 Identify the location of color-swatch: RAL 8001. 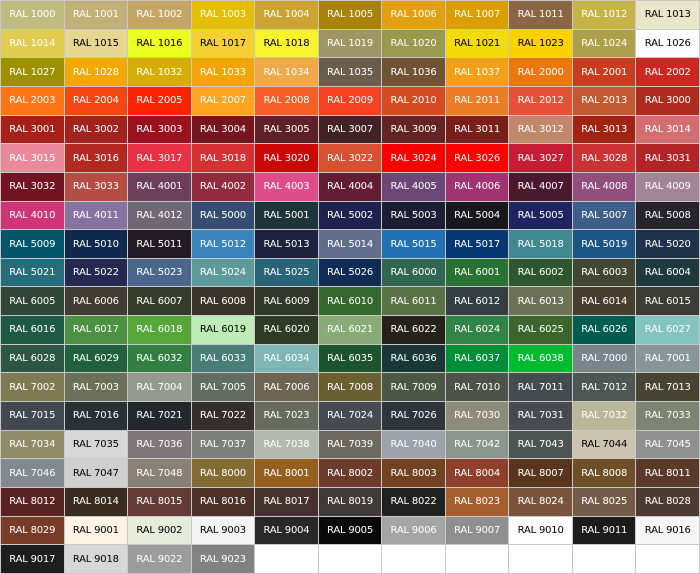
(286, 473).